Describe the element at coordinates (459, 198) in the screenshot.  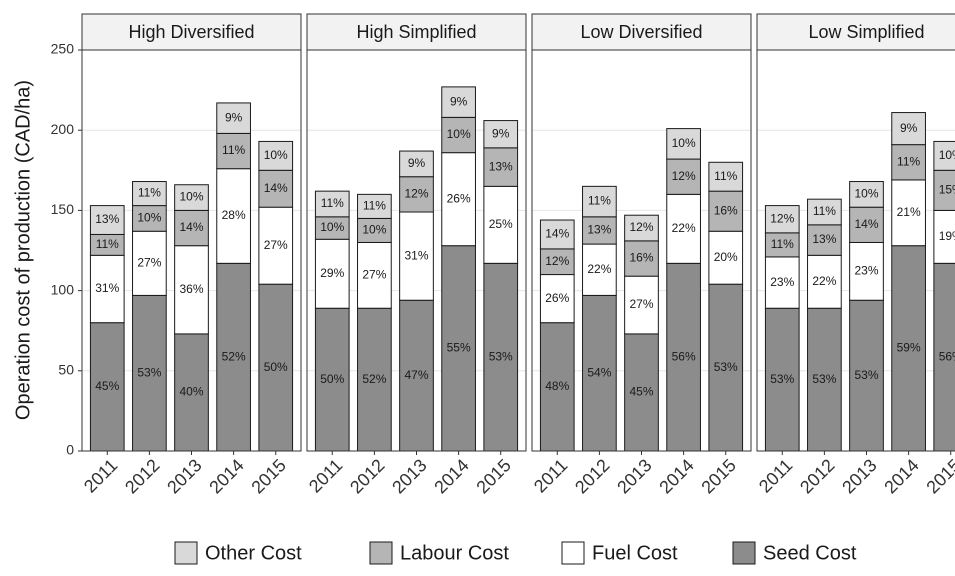
I see `segment-label: 26%` at that location.